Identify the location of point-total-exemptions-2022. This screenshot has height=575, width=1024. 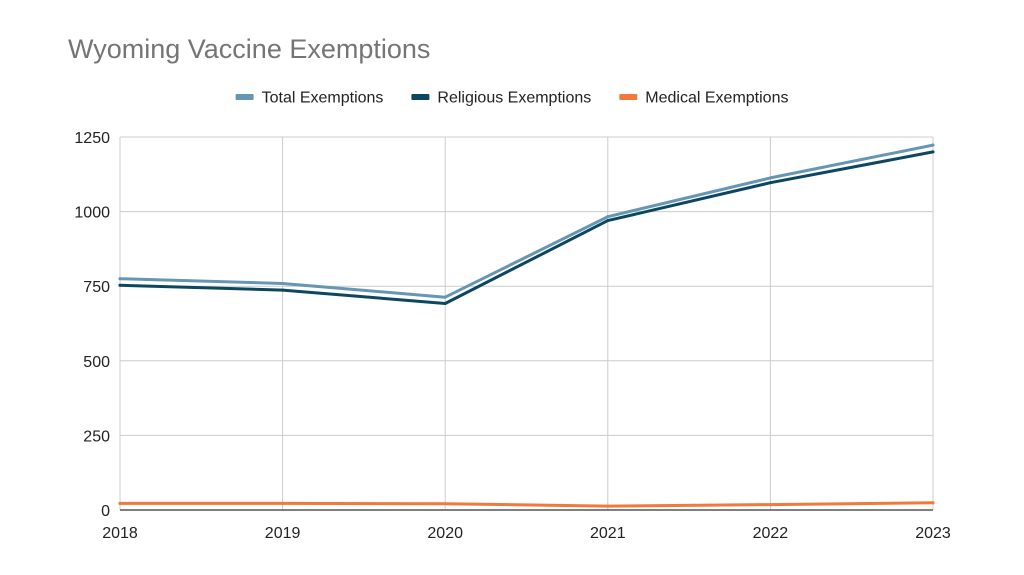
(770, 178).